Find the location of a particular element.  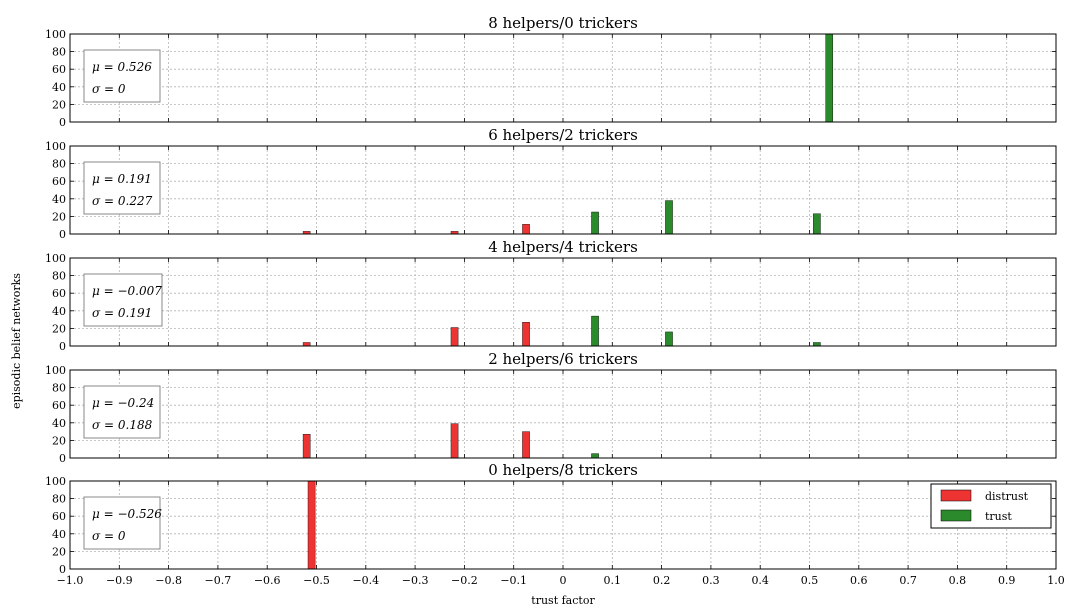

x-tick-label: 0.4 is located at coordinates (760, 580).